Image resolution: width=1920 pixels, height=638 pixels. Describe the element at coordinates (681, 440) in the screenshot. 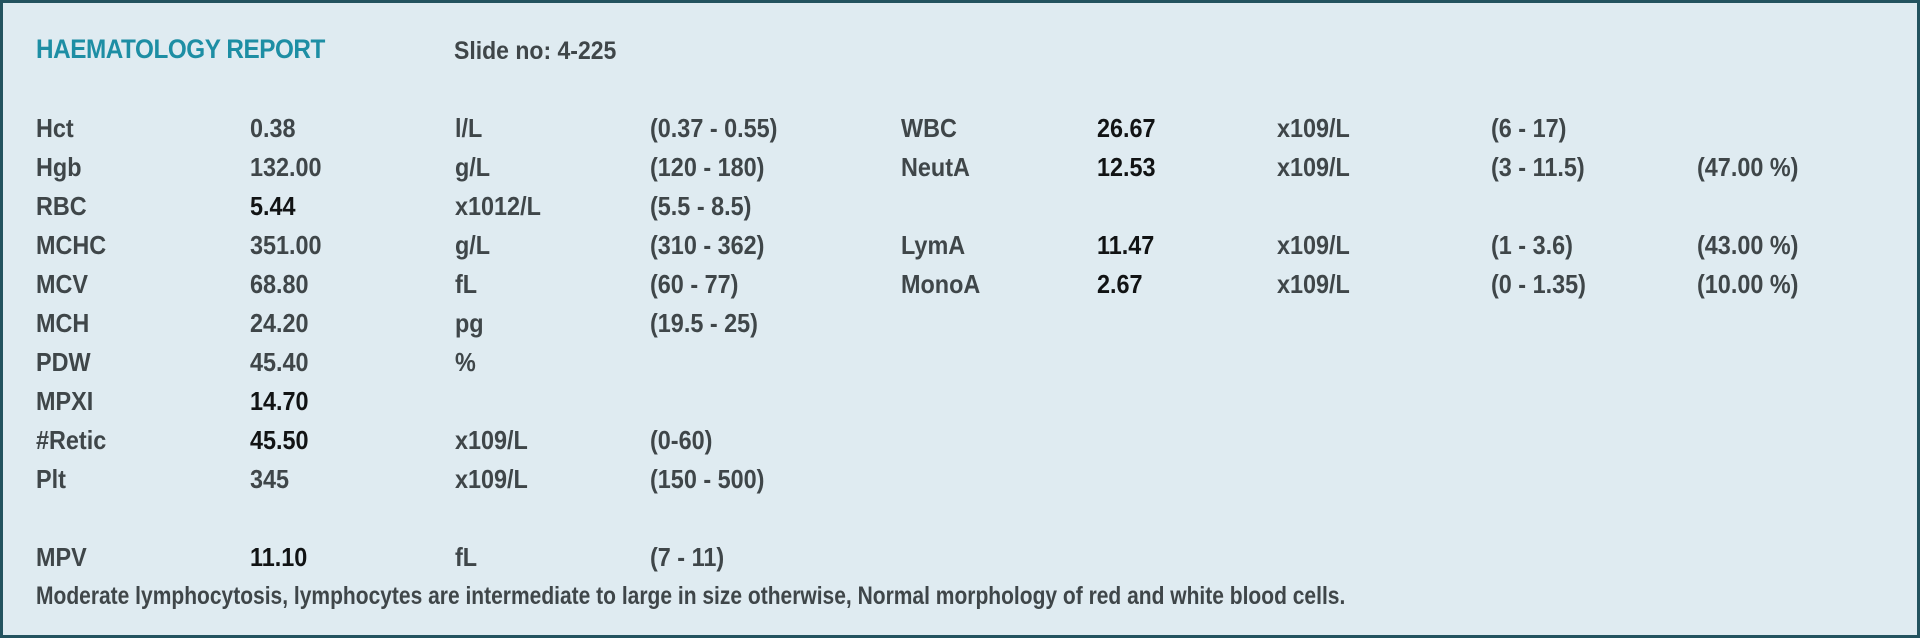

I see `reference-range: (0-60)` at that location.